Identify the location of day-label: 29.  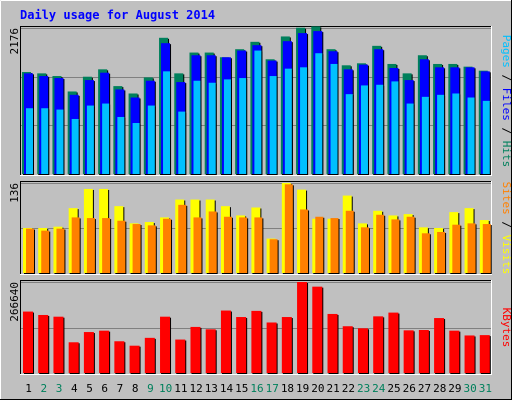
(454, 388).